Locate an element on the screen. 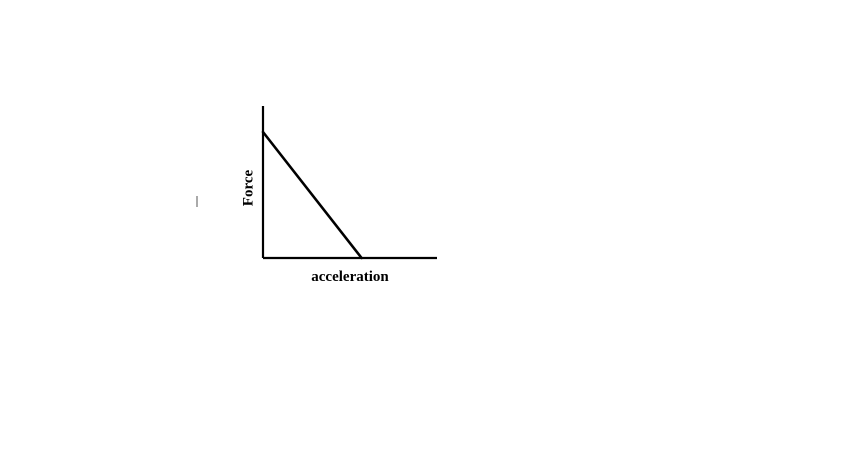  y-axis-label: Force is located at coordinates (248, 187).